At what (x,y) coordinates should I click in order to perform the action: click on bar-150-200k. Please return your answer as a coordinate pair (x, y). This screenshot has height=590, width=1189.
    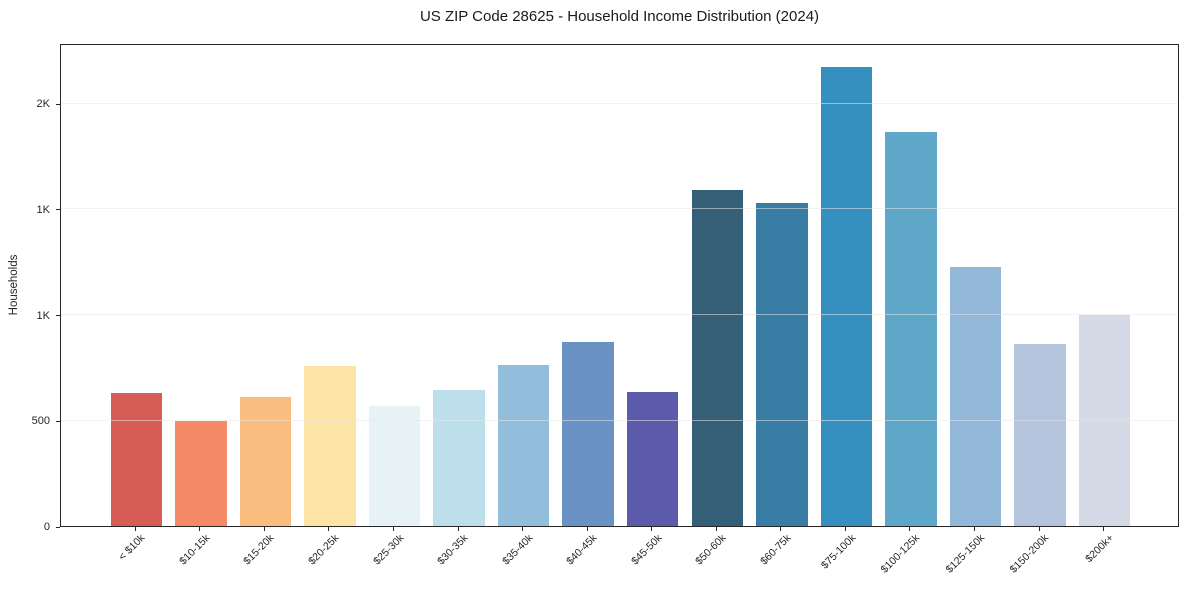
    Looking at the image, I should click on (1040, 435).